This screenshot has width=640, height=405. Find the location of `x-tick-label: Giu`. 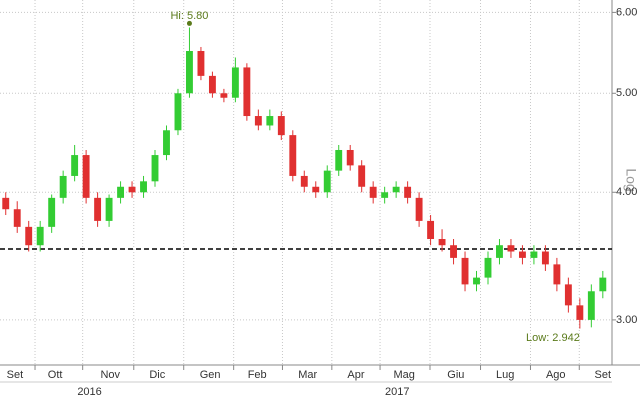

x-tick-label: Giu is located at coordinates (455, 375).